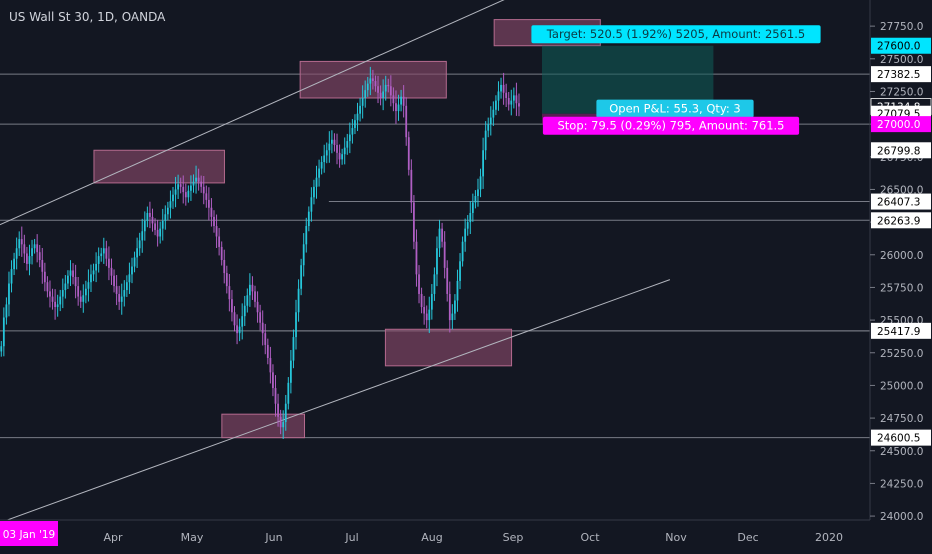  I want to click on price-tick-label: 25000.0, so click(901, 386).